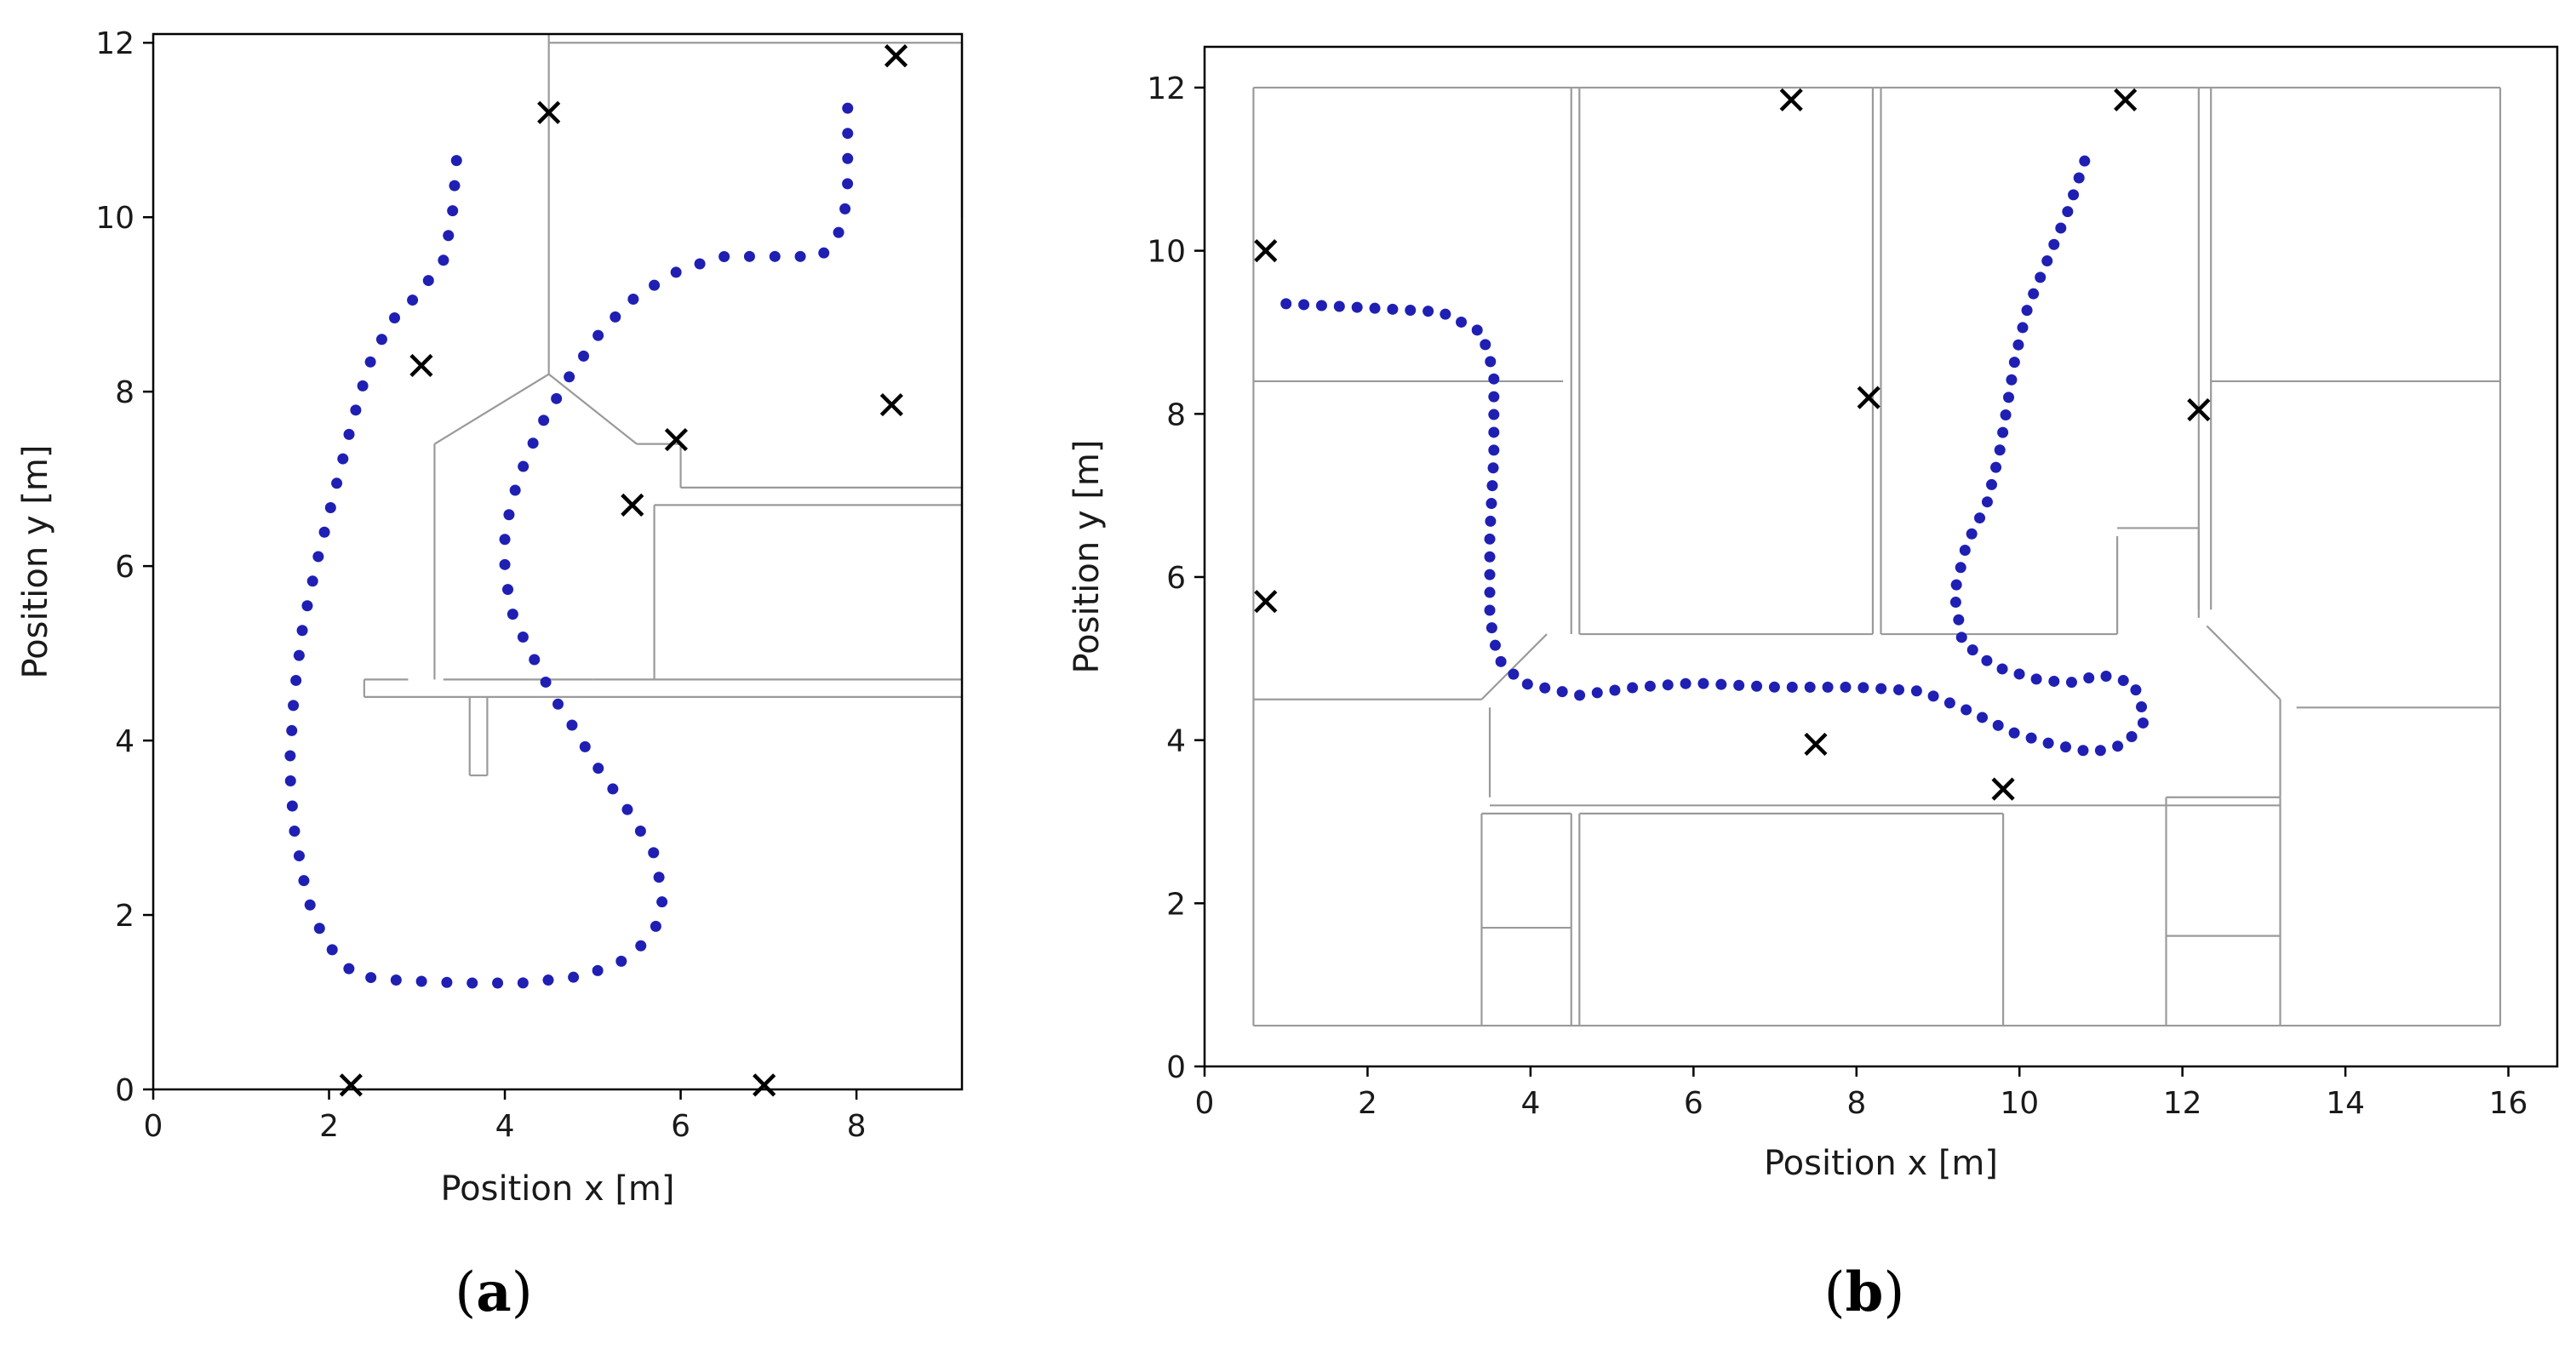  I want to click on x-tick-label: 6, so click(1693, 1104).